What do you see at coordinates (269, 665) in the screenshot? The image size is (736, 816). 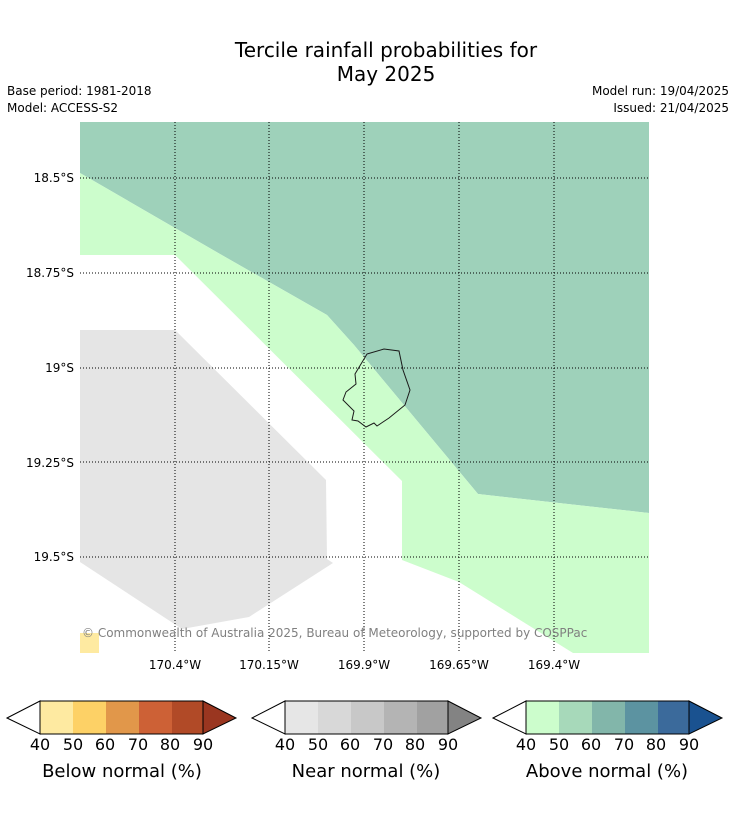 I see `lon-label: 170.15°W` at bounding box center [269, 665].